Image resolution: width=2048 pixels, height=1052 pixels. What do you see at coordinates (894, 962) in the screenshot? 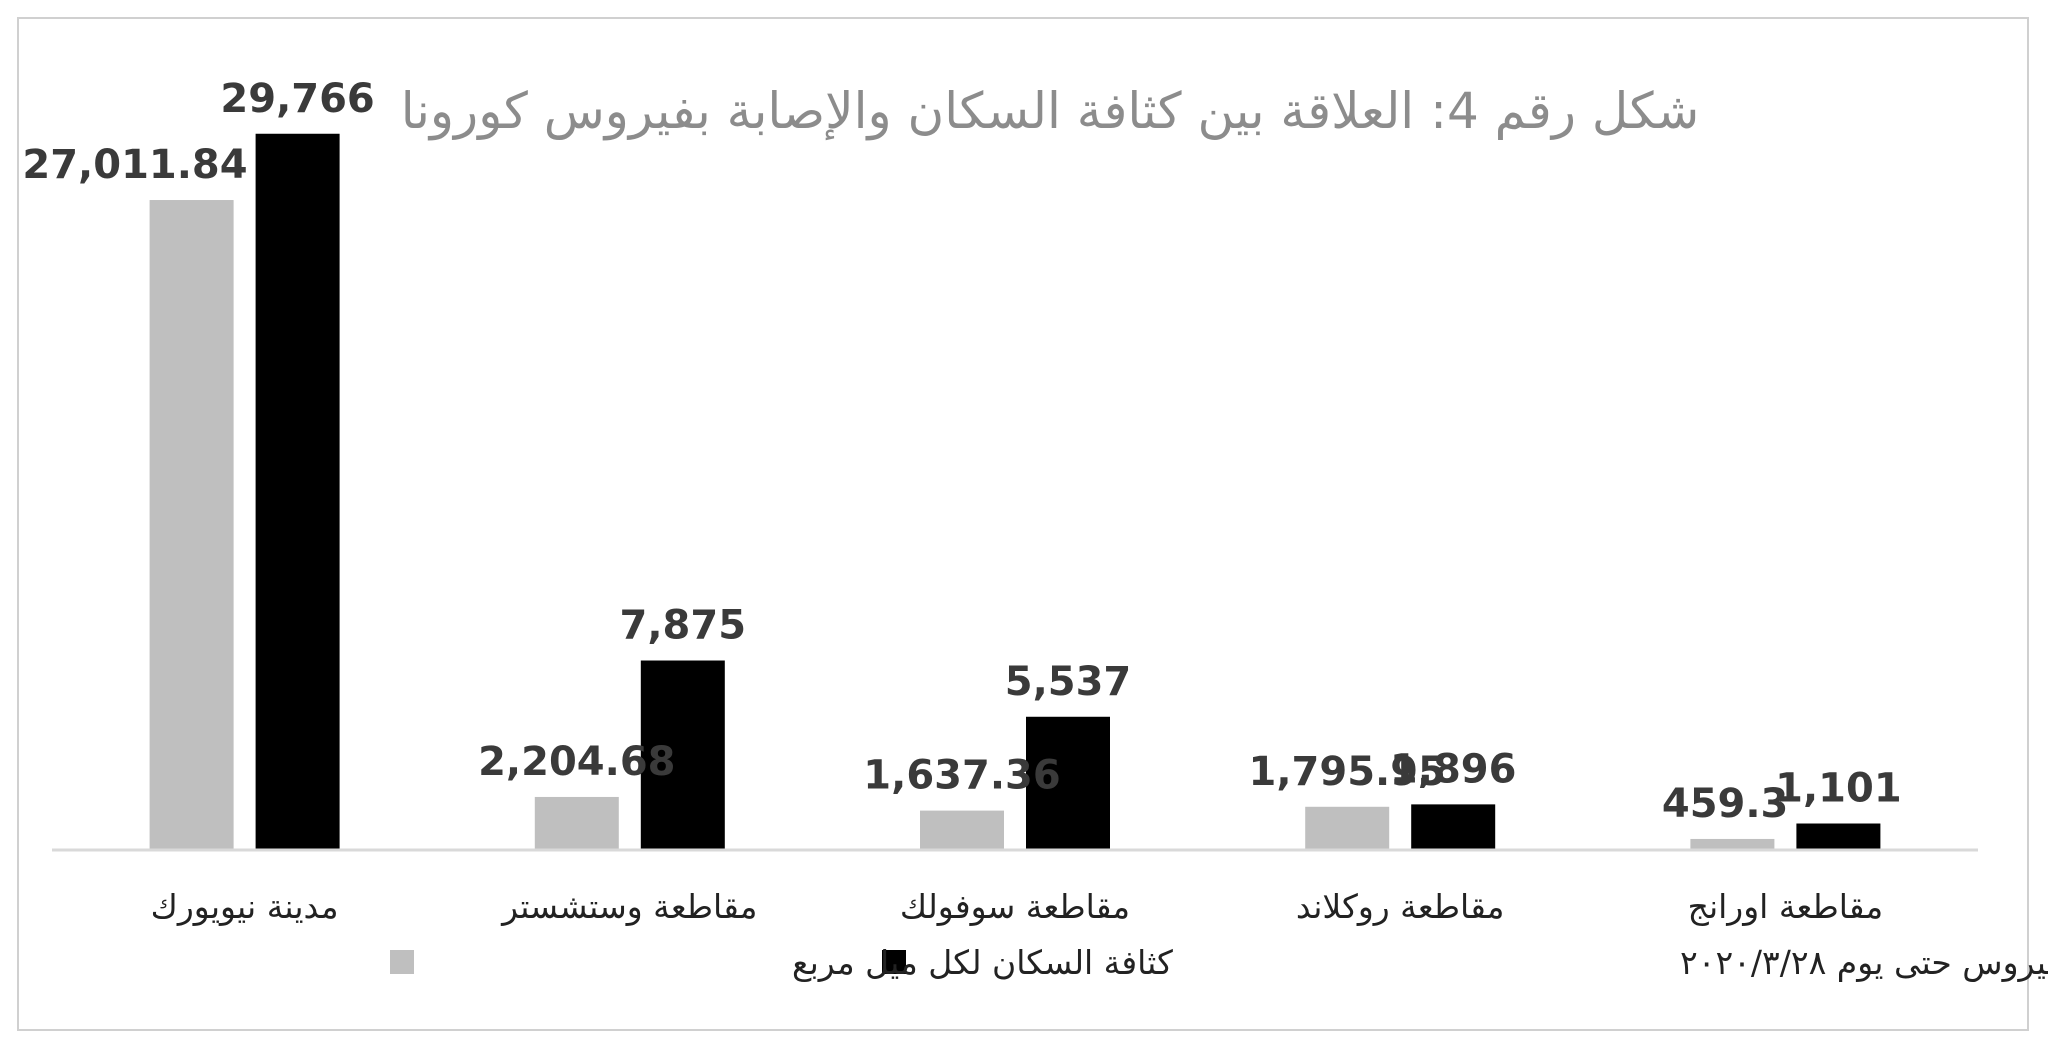
I see `legend-swatch-s1` at bounding box center [894, 962].